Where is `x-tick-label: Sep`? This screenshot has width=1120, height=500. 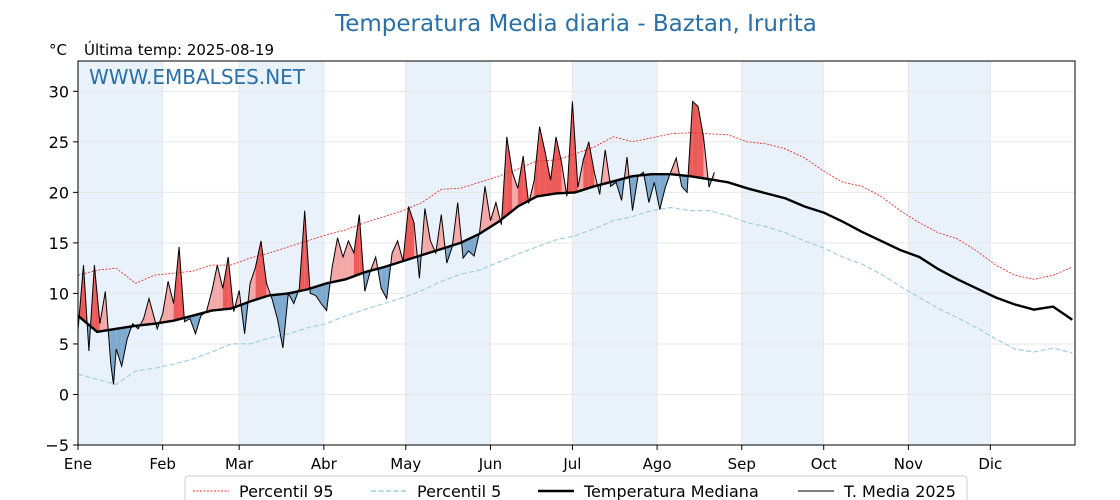 x-tick-label: Sep is located at coordinates (742, 464).